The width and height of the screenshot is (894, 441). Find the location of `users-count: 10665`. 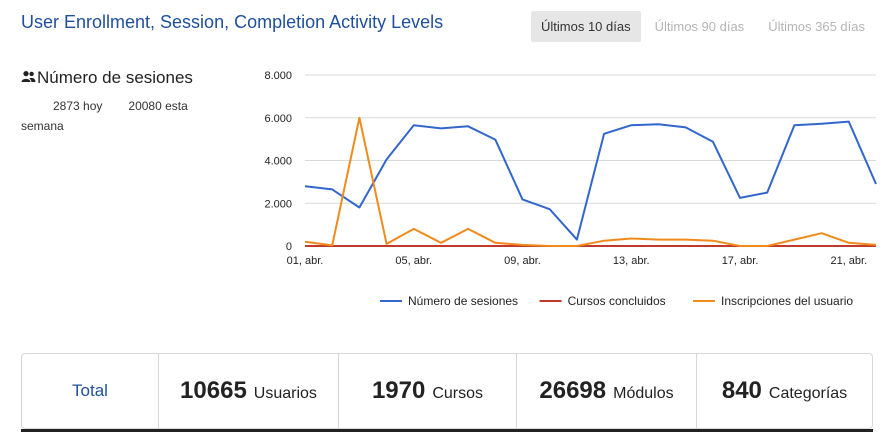

users-count: 10665 is located at coordinates (213, 390).